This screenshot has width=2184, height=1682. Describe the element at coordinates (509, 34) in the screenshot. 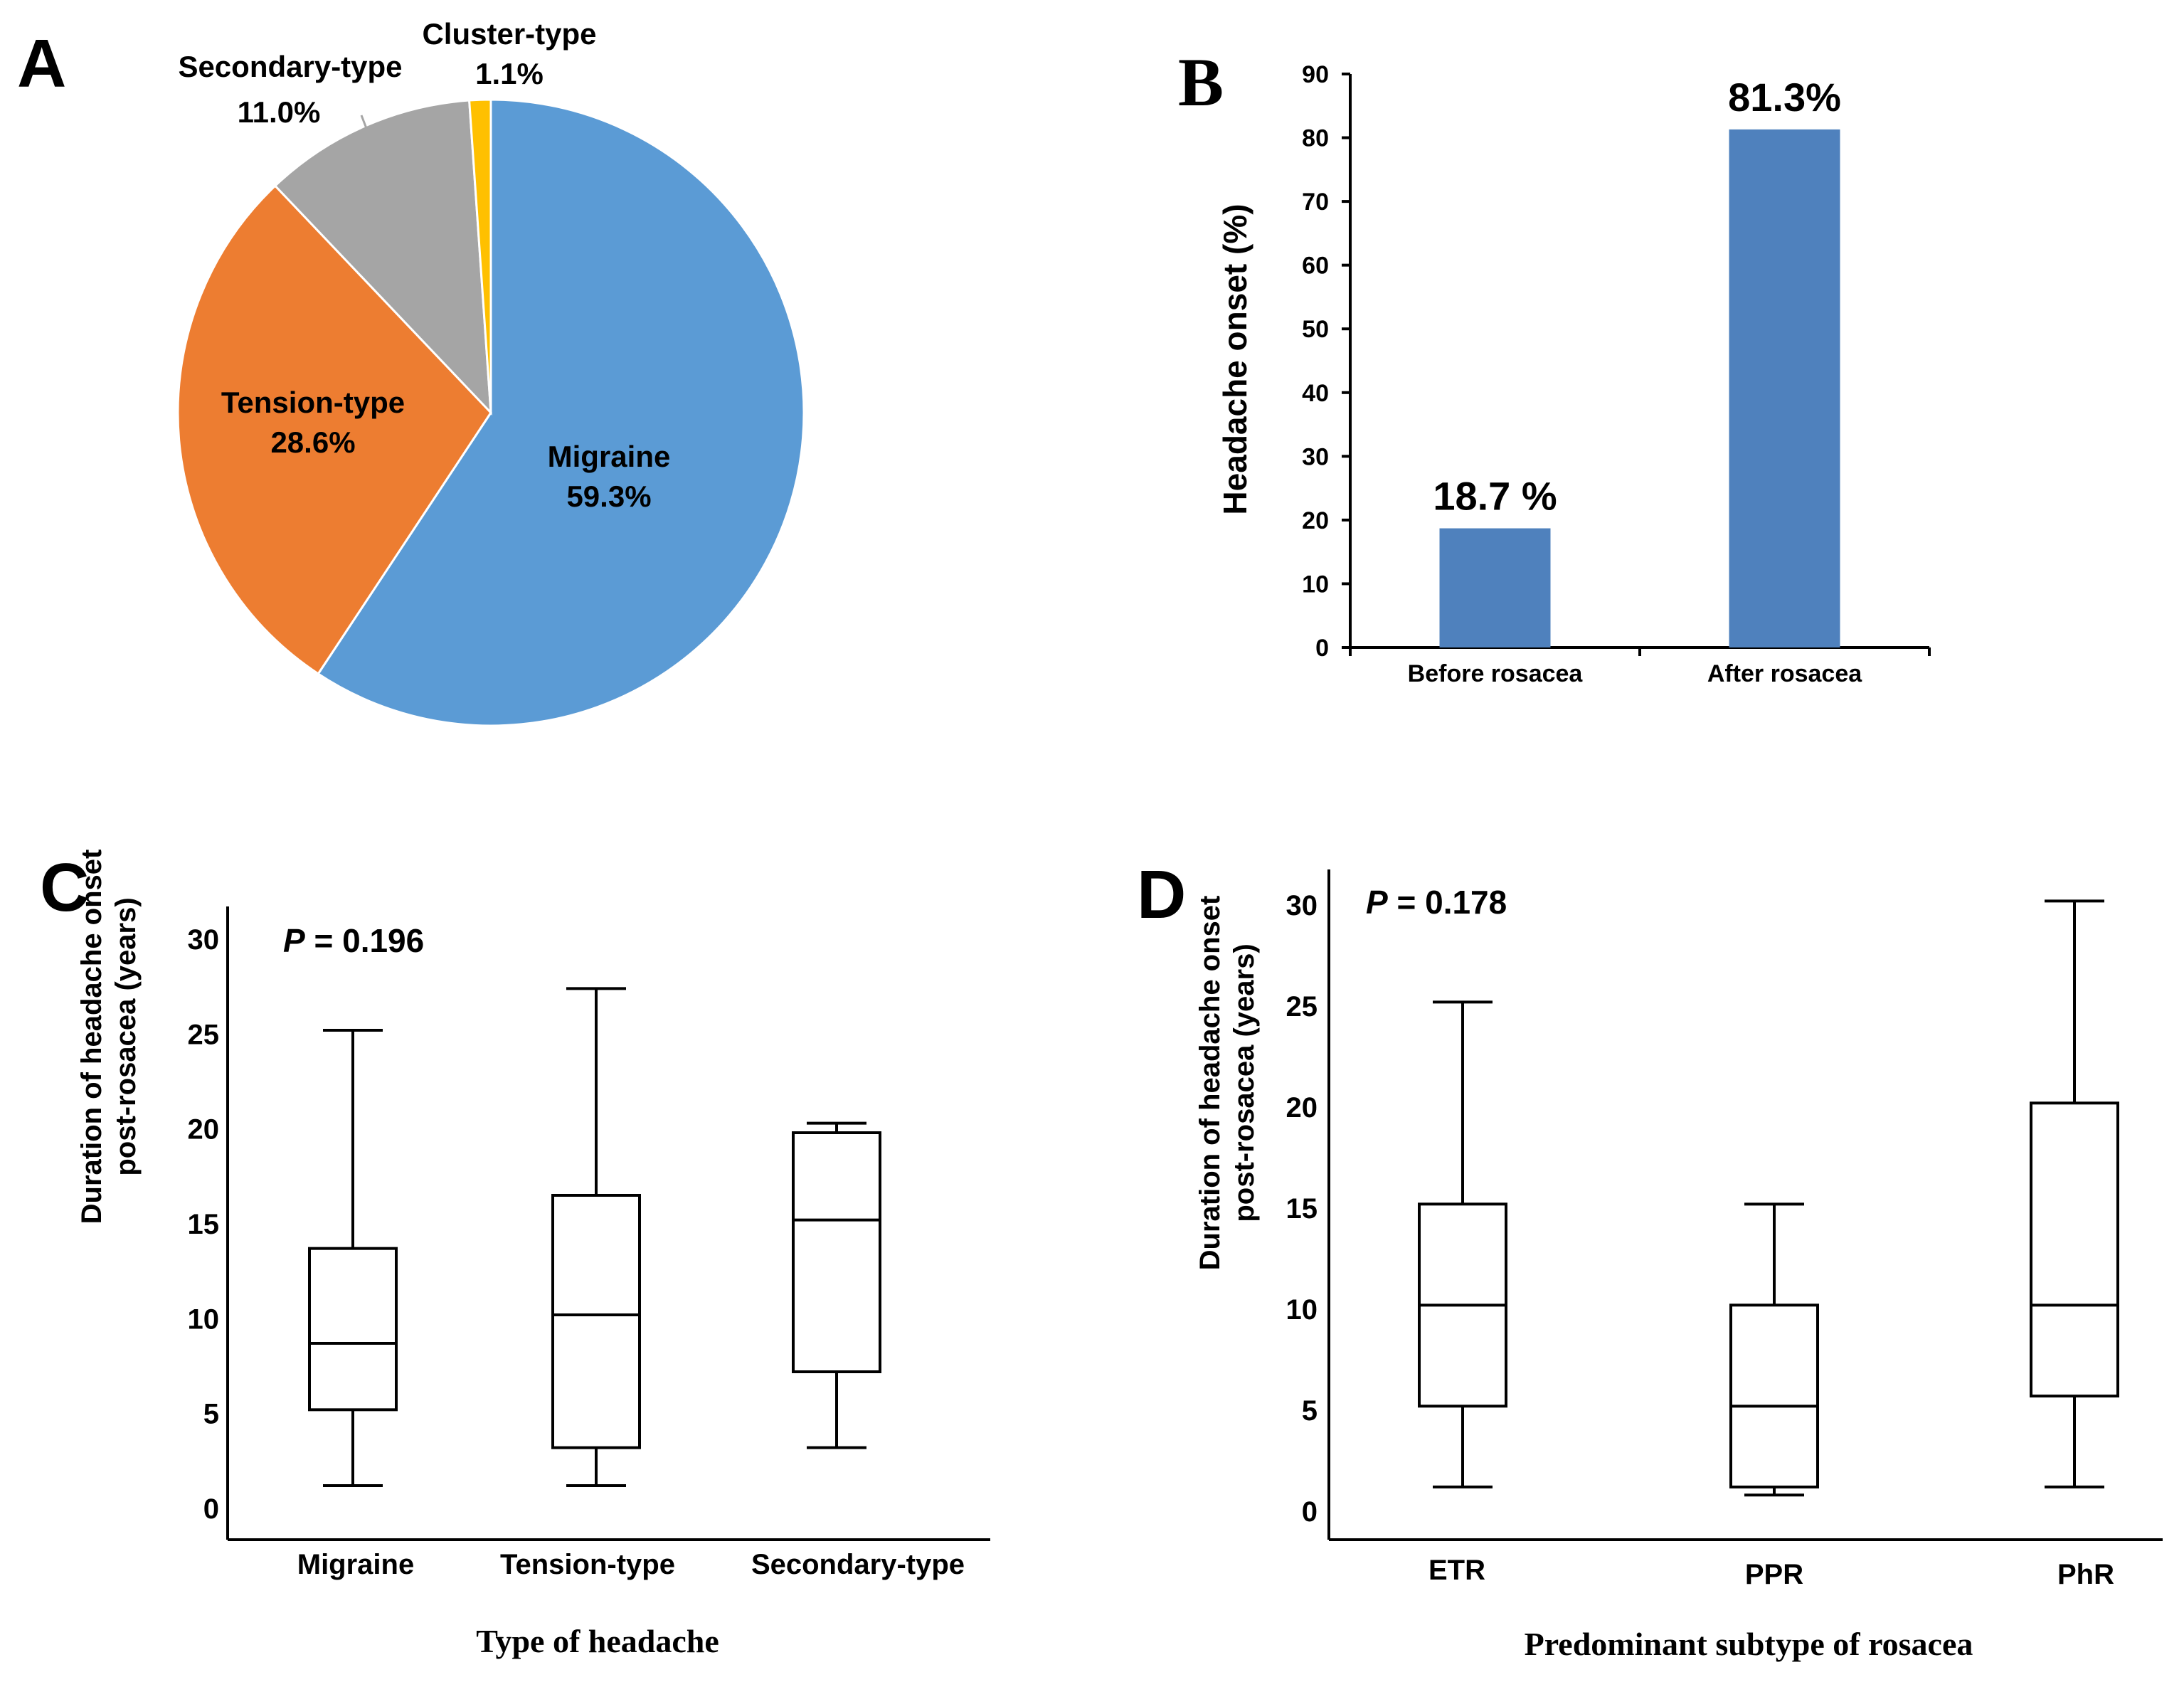

I see `pie-label-cluster-name: Cluster-type` at that location.